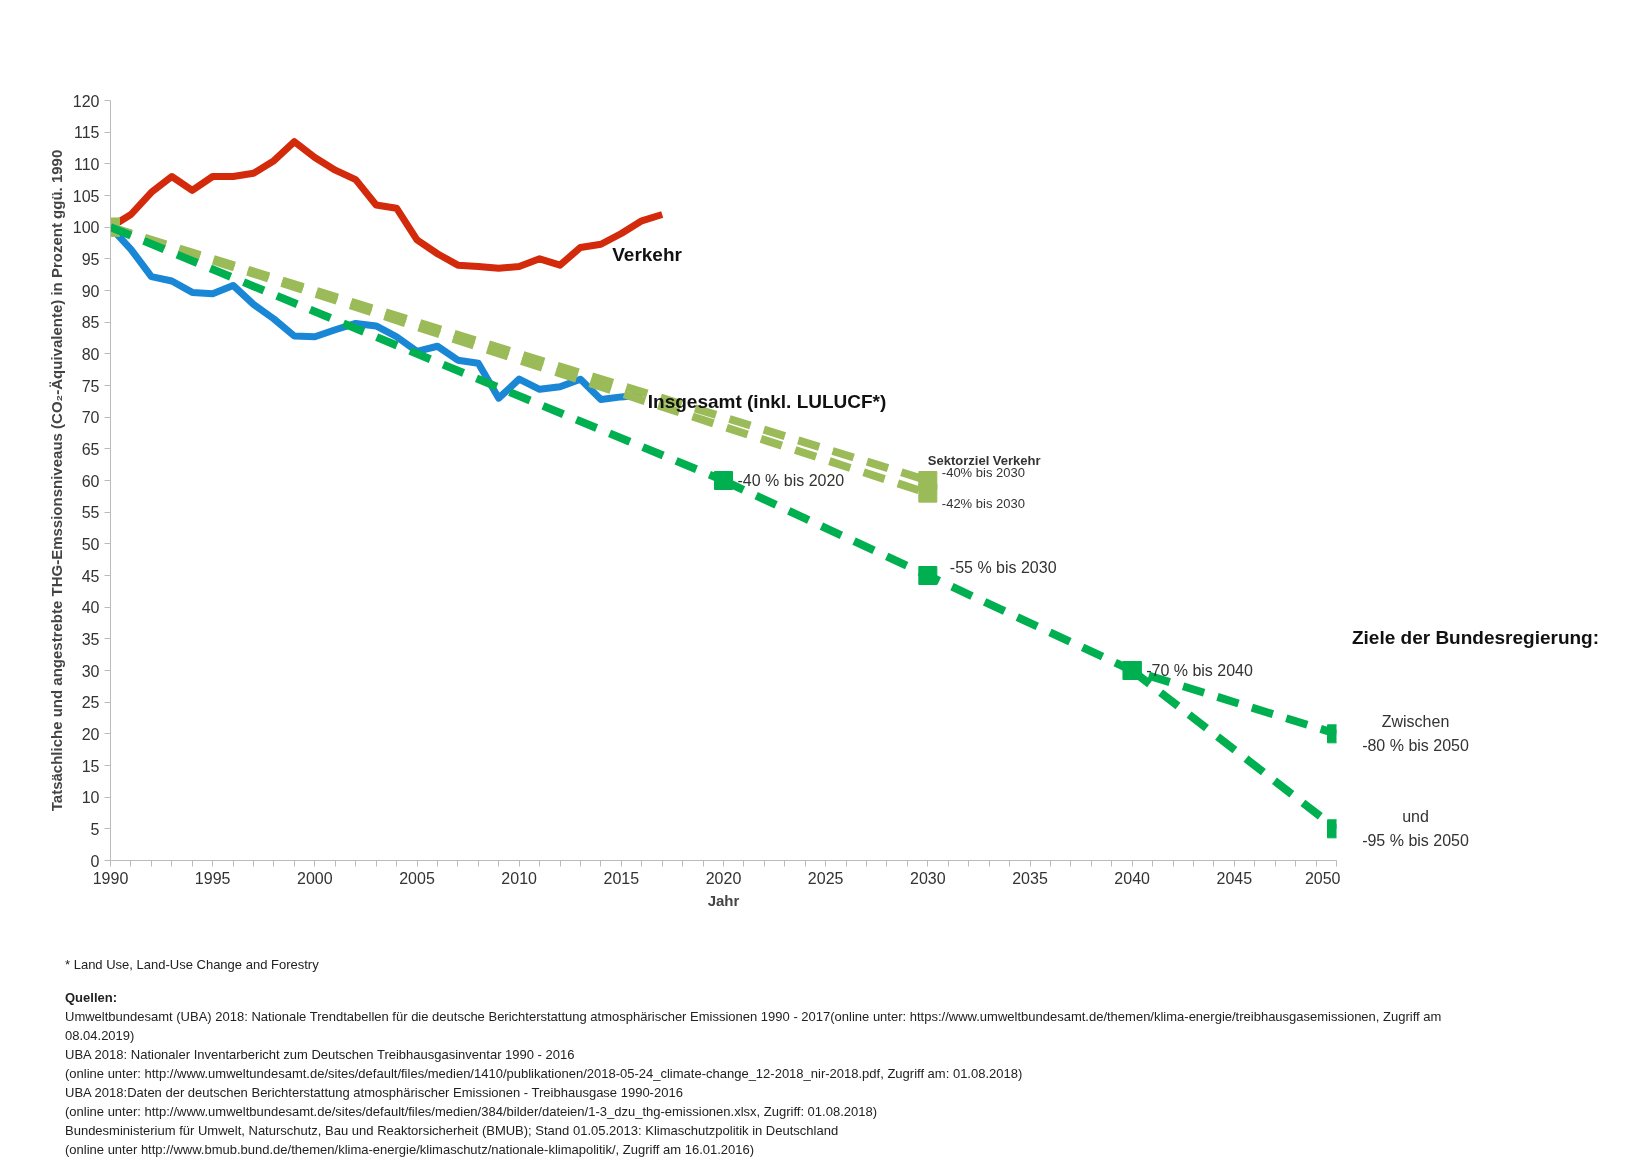  Describe the element at coordinates (90, 798) in the screenshot. I see `y-tick-label: 10` at that location.